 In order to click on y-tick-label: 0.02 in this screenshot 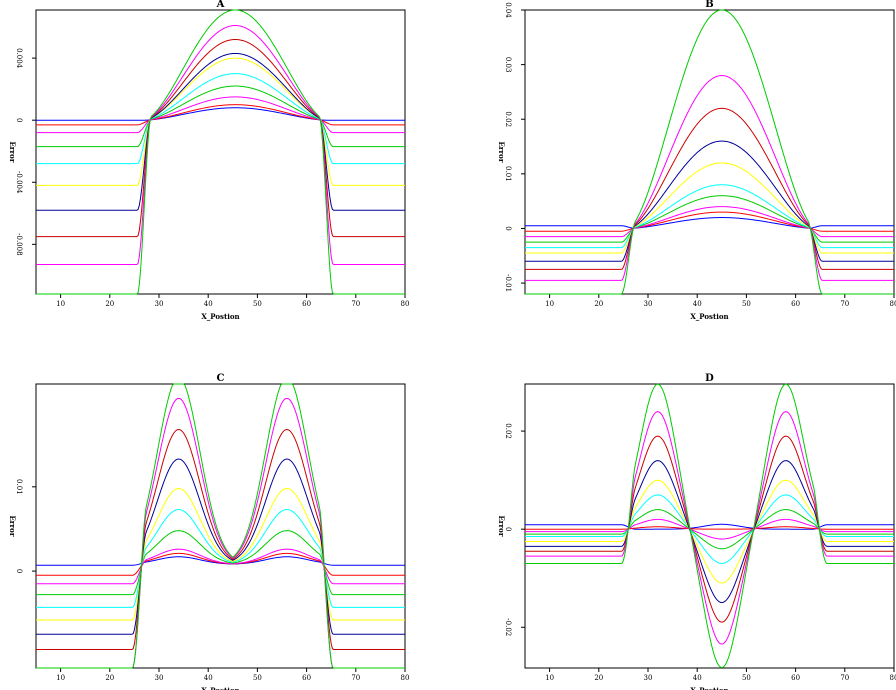, I will do `click(508, 119)`.